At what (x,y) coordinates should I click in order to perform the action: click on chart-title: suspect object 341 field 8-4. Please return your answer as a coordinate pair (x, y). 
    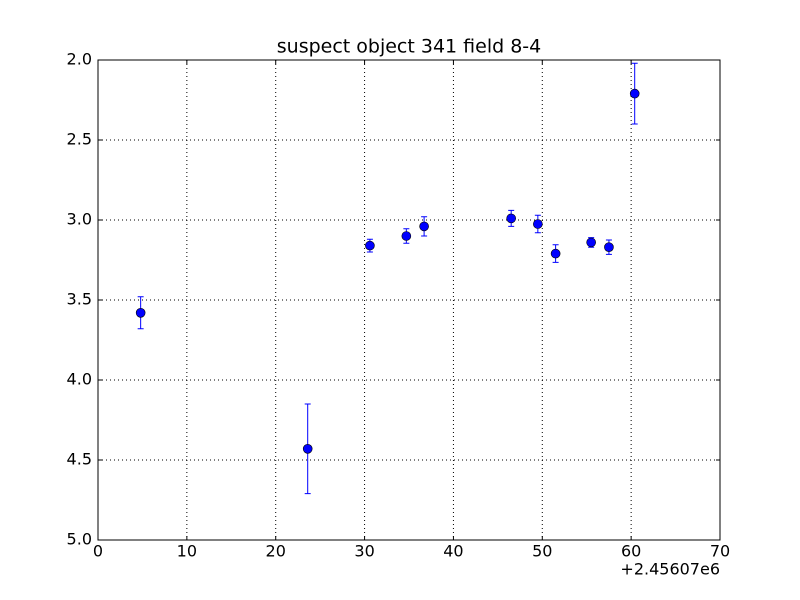
    Looking at the image, I should click on (409, 47).